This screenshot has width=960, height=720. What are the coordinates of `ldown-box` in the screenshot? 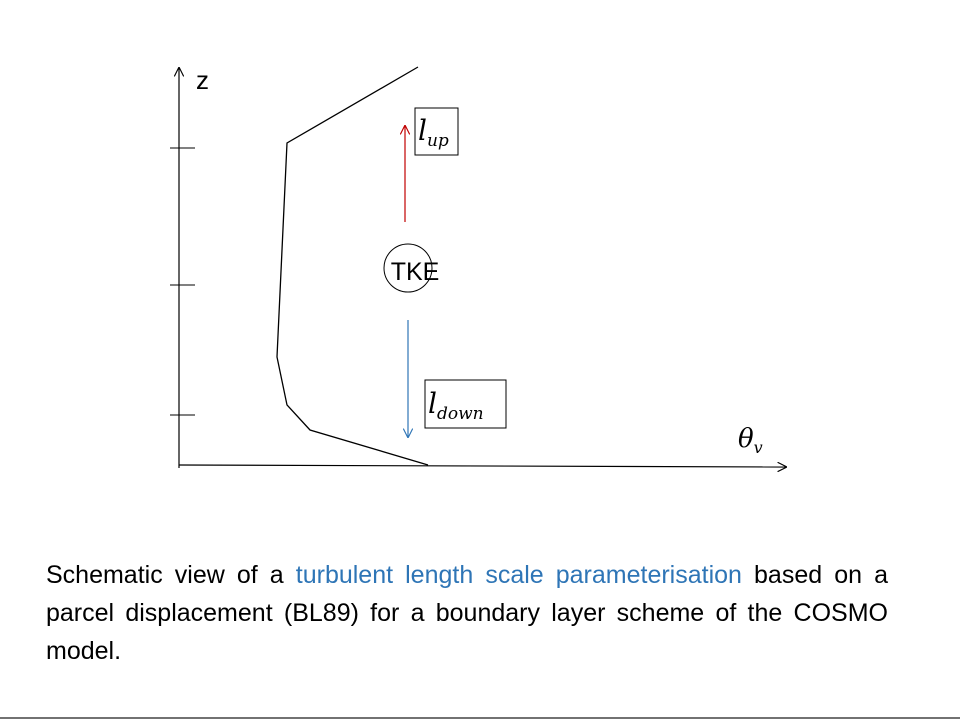 It's located at (465, 404).